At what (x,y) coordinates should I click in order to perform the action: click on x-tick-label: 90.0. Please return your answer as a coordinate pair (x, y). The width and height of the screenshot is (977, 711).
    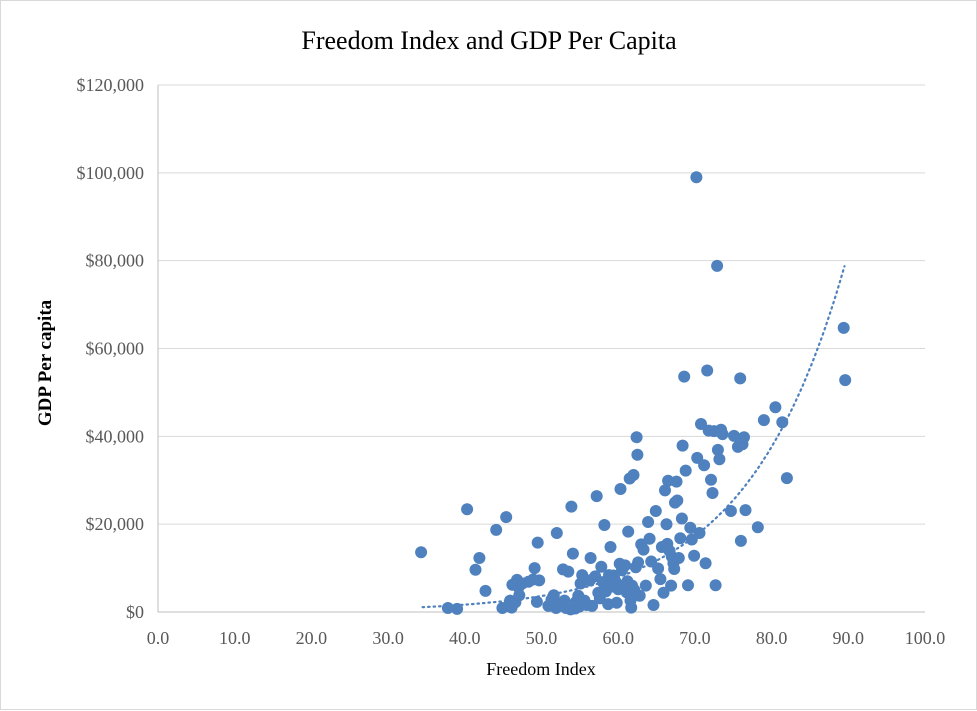
    Looking at the image, I should click on (849, 638).